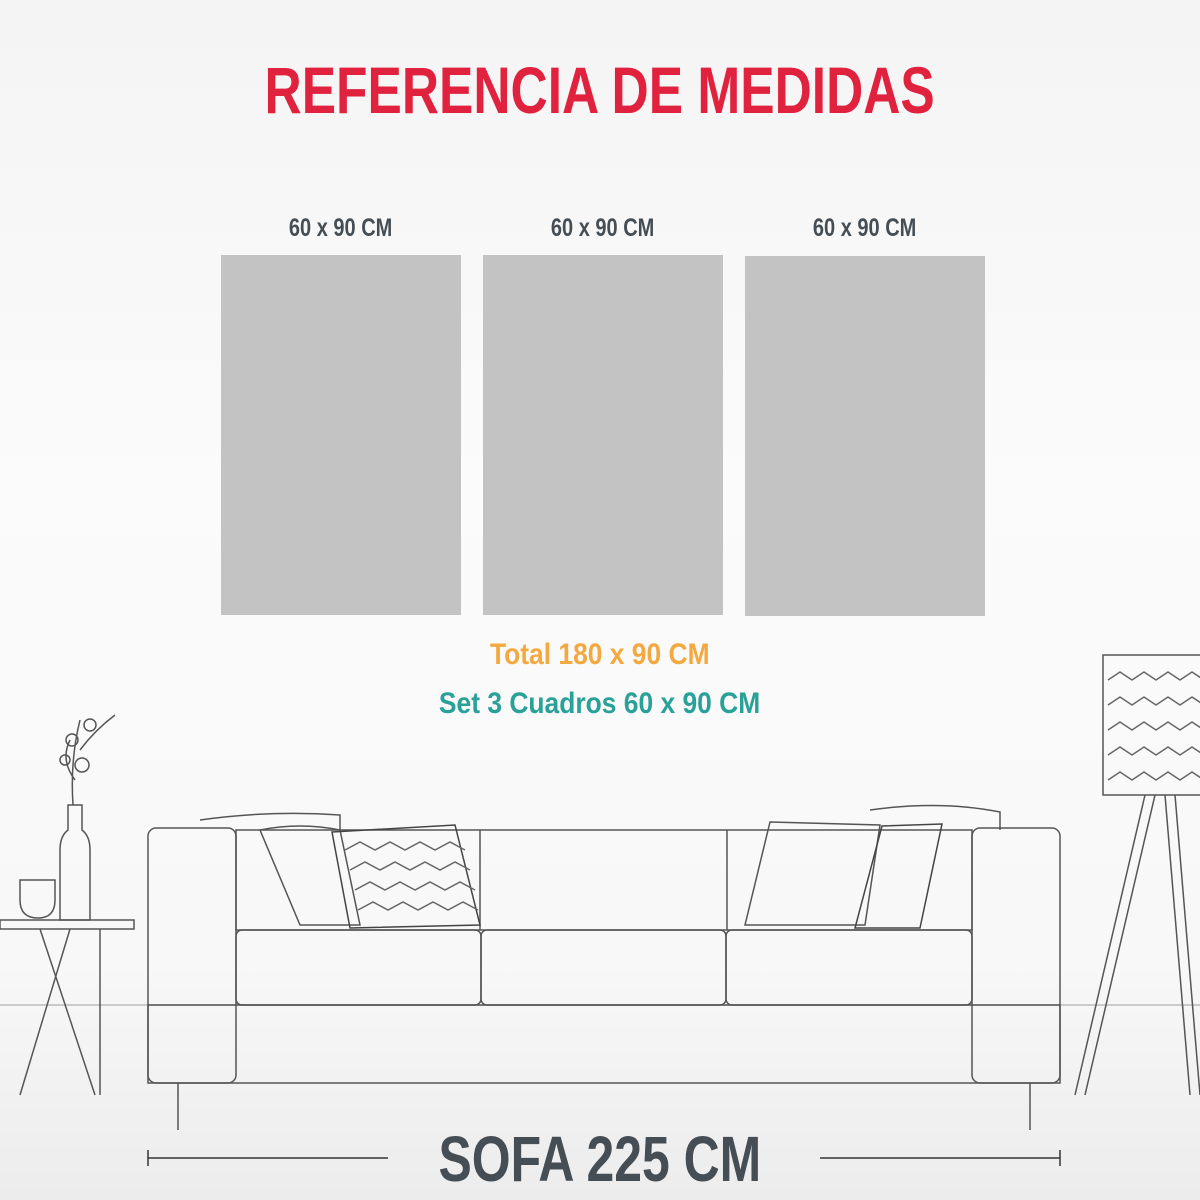  Describe the element at coordinates (600, 703) in the screenshot. I see `set-description: Set 3 Cuadros 60 x 90 CM` at that location.